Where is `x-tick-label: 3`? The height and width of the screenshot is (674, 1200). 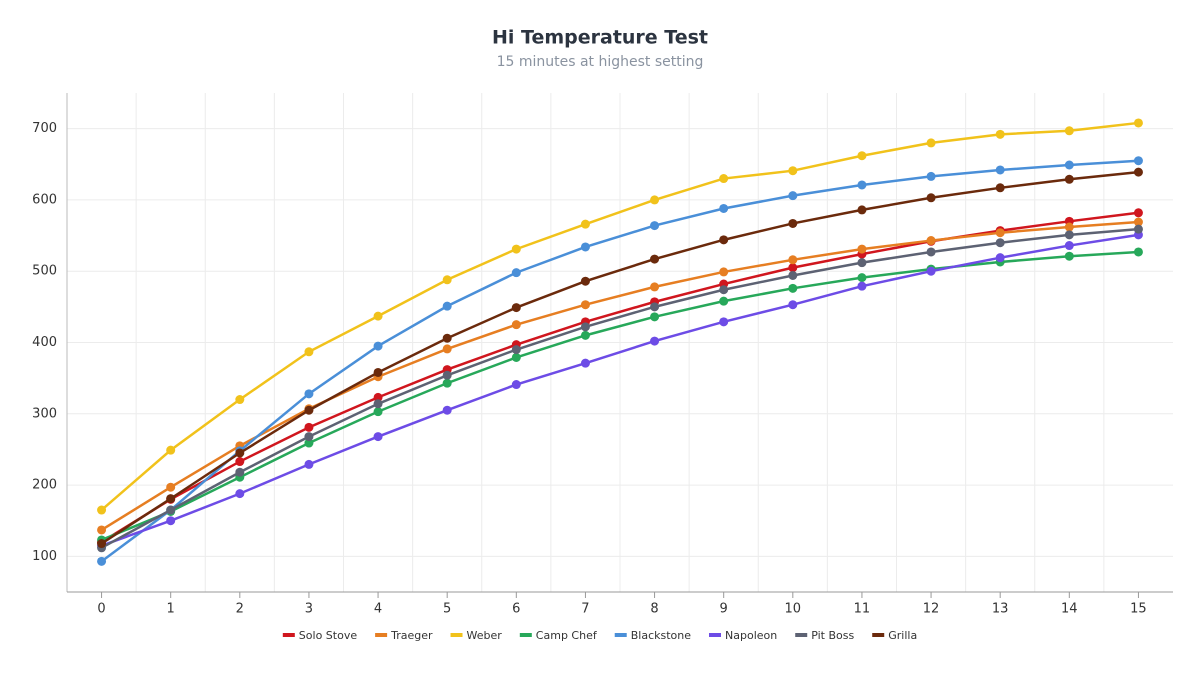
x-tick-label: 3 is located at coordinates (309, 609).